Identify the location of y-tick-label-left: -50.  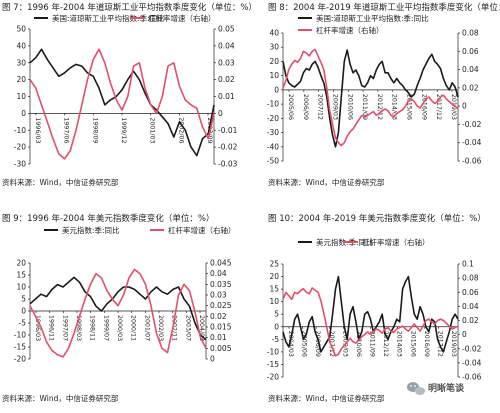
(273, 161).